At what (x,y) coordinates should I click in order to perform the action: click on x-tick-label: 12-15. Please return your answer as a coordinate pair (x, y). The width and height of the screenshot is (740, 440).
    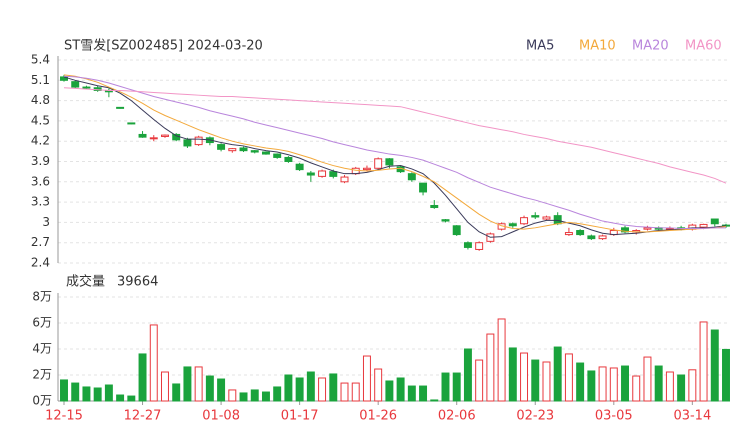
    Looking at the image, I should click on (64, 416).